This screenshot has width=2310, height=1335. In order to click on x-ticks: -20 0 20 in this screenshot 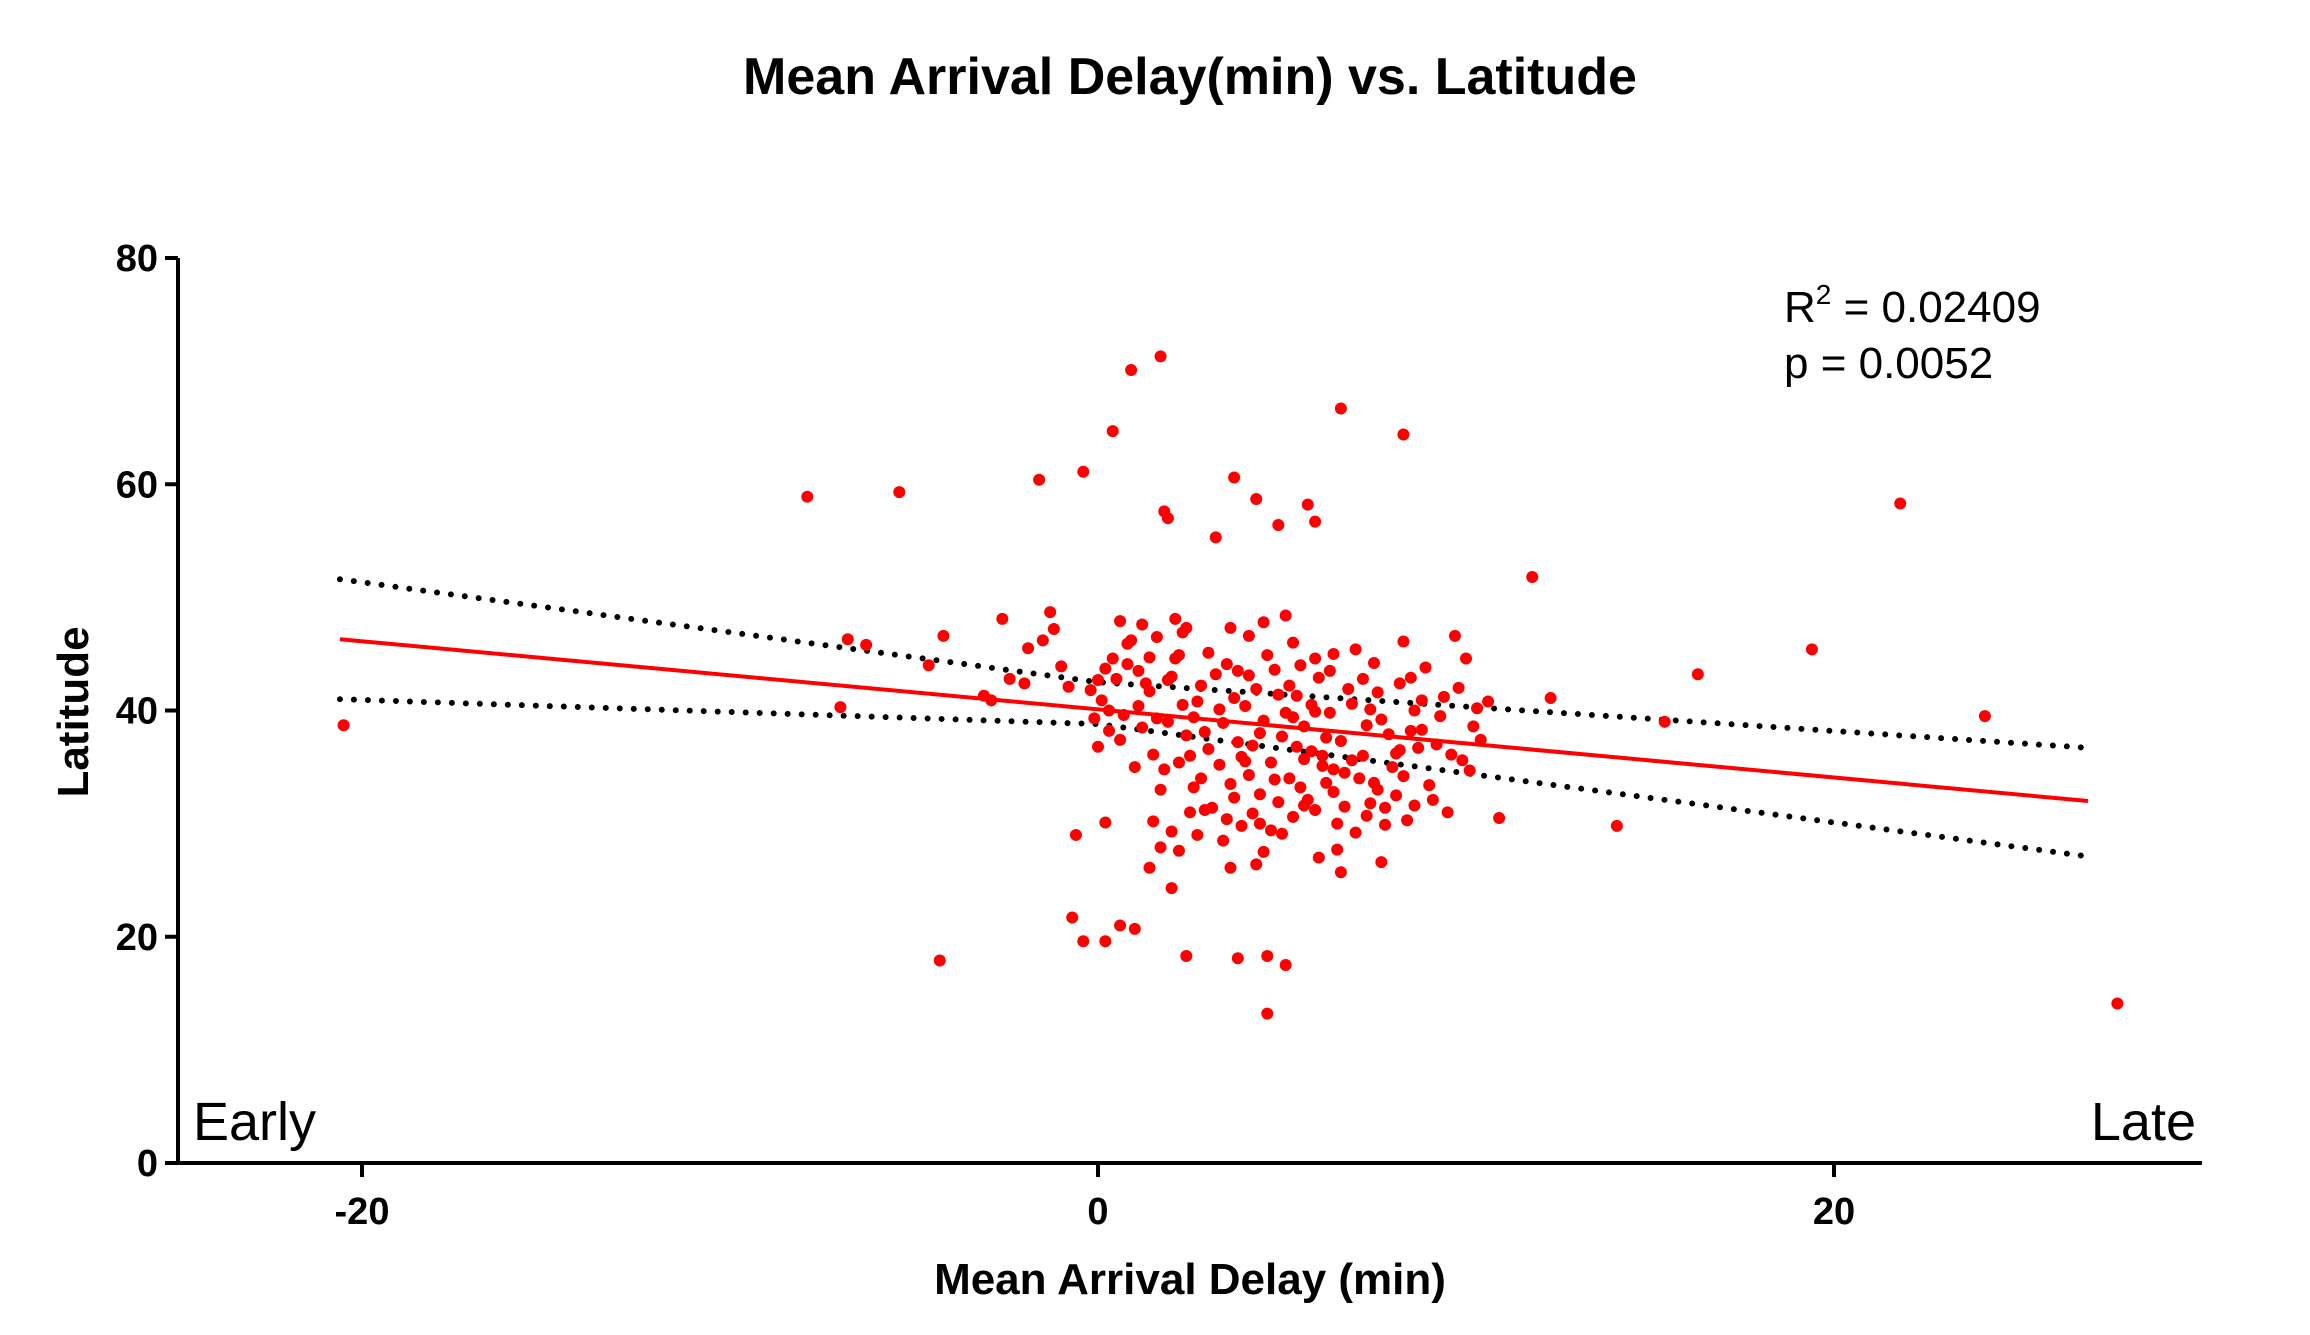, I will do `click(1095, 1198)`.